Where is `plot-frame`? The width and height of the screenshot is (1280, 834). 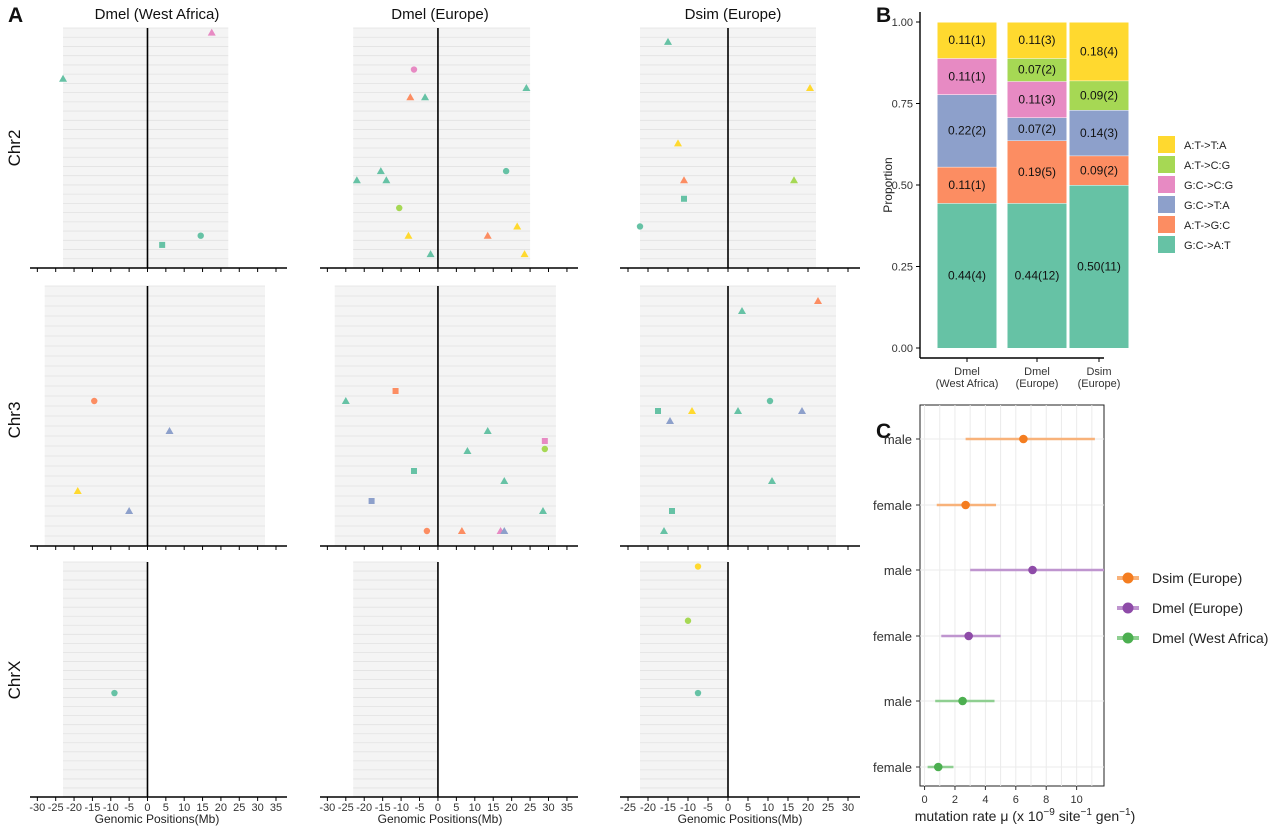
plot-frame is located at coordinates (1012, 595).